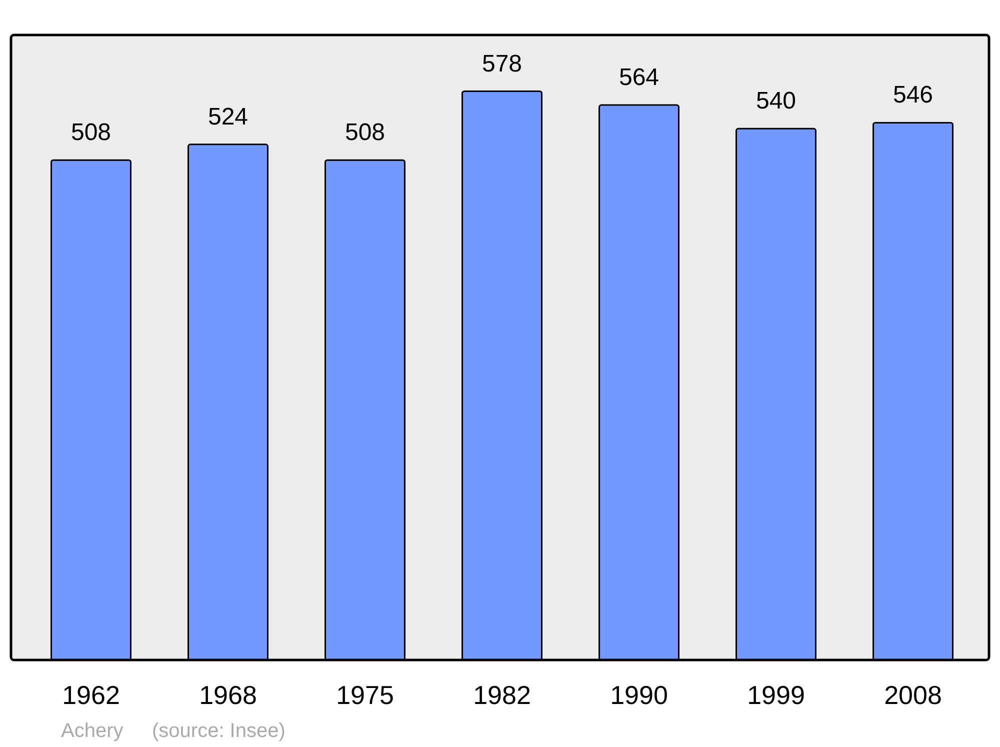  Describe the element at coordinates (219, 731) in the screenshot. I see `text: (source: Insee)` at that location.